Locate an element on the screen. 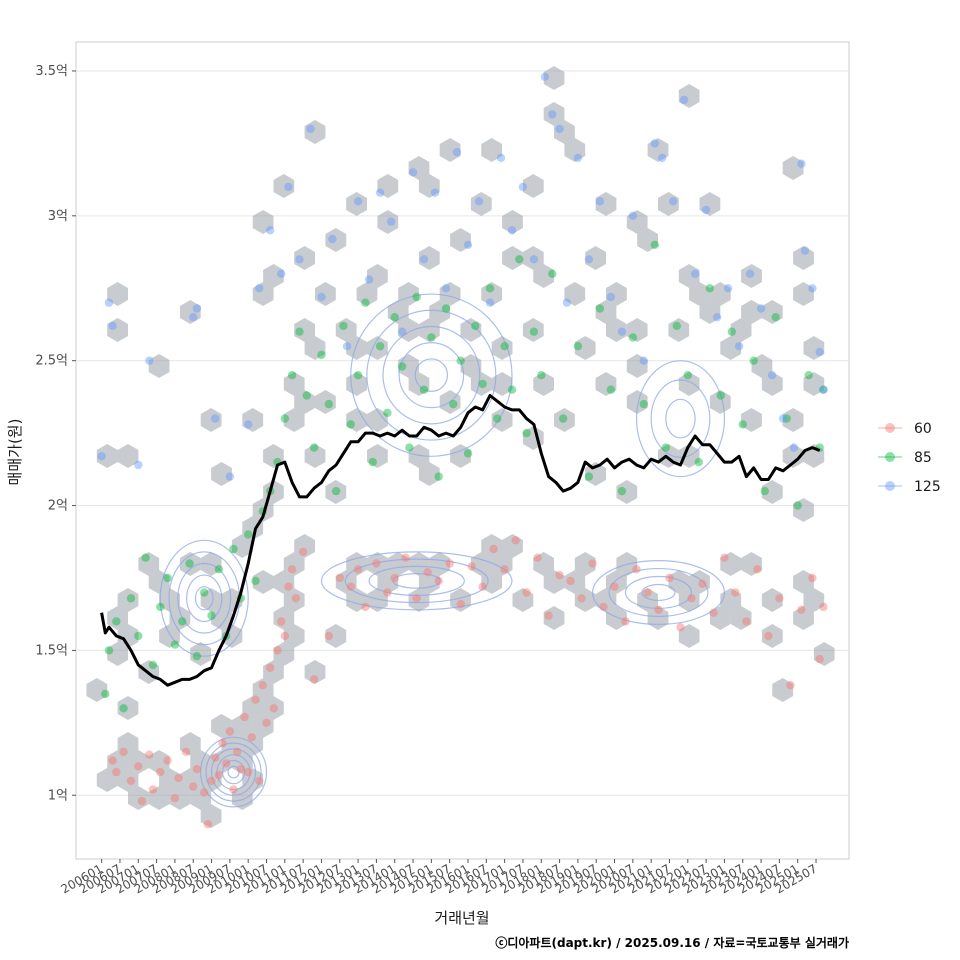 The height and width of the screenshot is (960, 960). y-tick-label: 3.5억 is located at coordinates (51, 71).